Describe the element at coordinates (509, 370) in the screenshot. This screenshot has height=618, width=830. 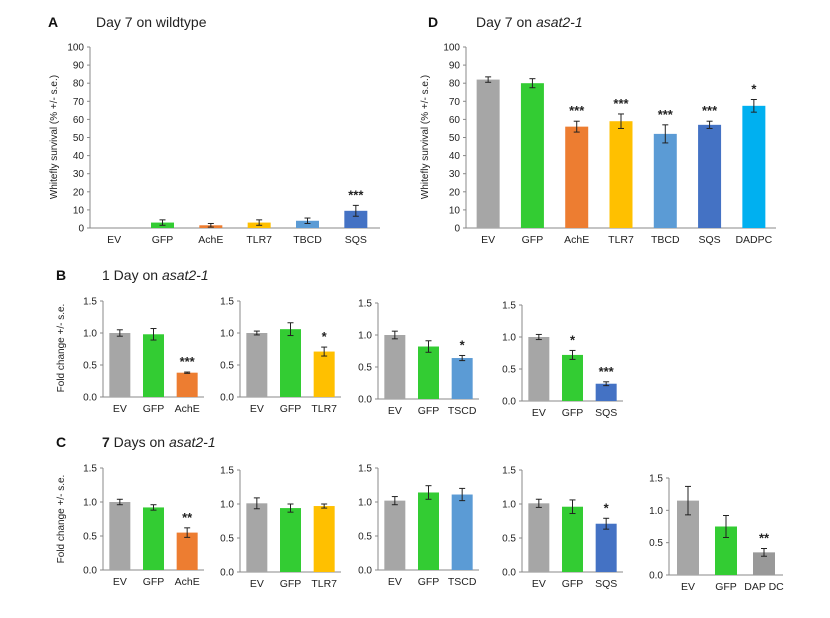
I see `chart-b4-ytick-label: 0.5` at that location.